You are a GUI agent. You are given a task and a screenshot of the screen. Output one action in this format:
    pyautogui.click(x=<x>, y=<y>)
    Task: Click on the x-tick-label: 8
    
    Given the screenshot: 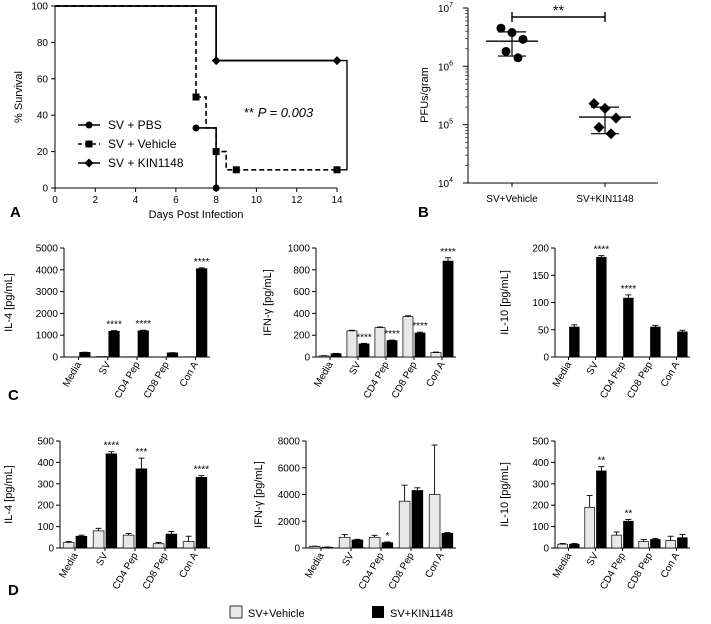 What is the action you would take?
    pyautogui.click(x=216, y=200)
    